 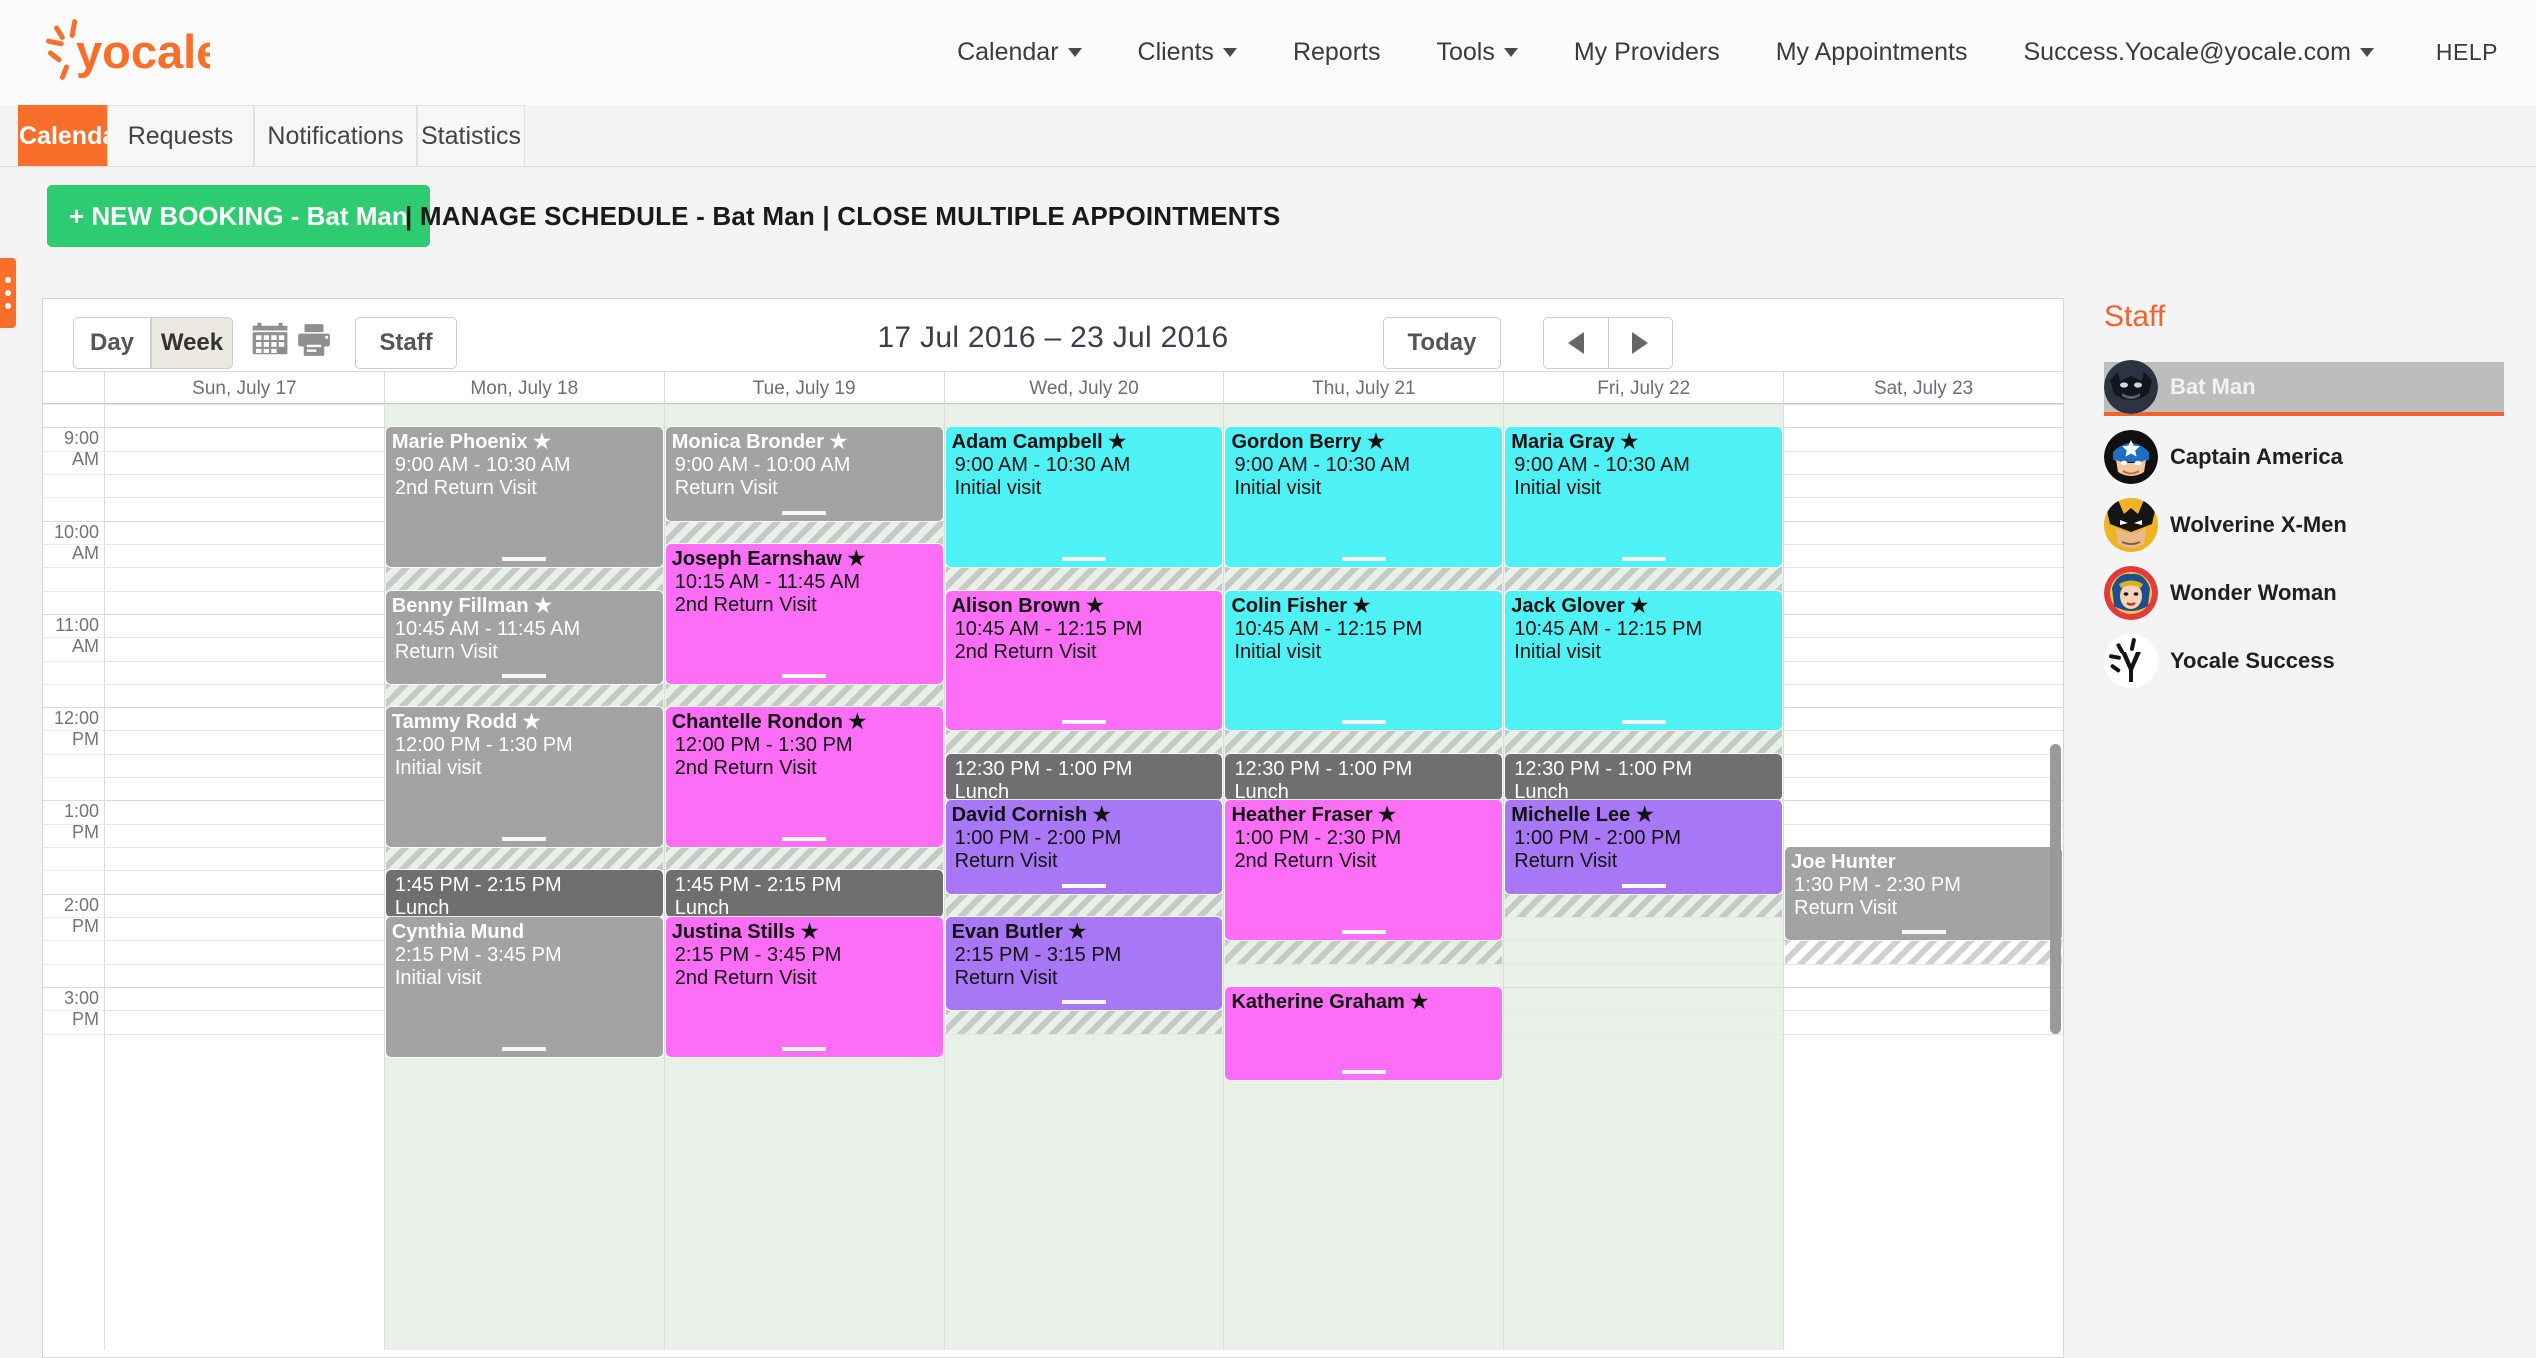 What do you see at coordinates (1608, 628) in the screenshot?
I see `appointment-time: 10:45 AM - 12:15 PM` at bounding box center [1608, 628].